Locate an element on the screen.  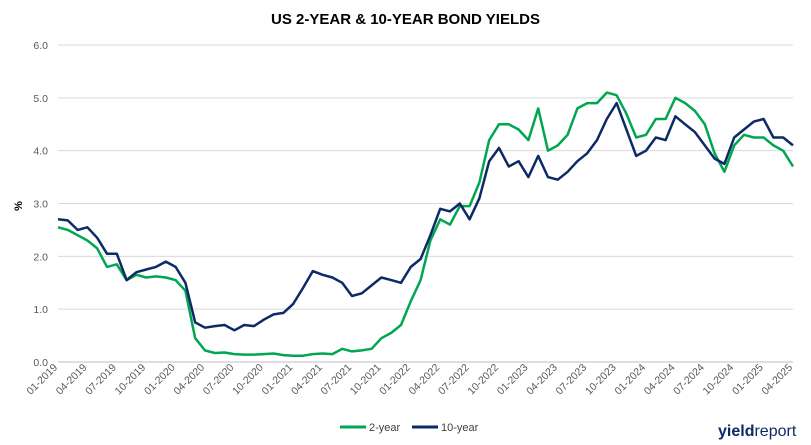
x-tick-label: 01-2023 is located at coordinates (513, 380).